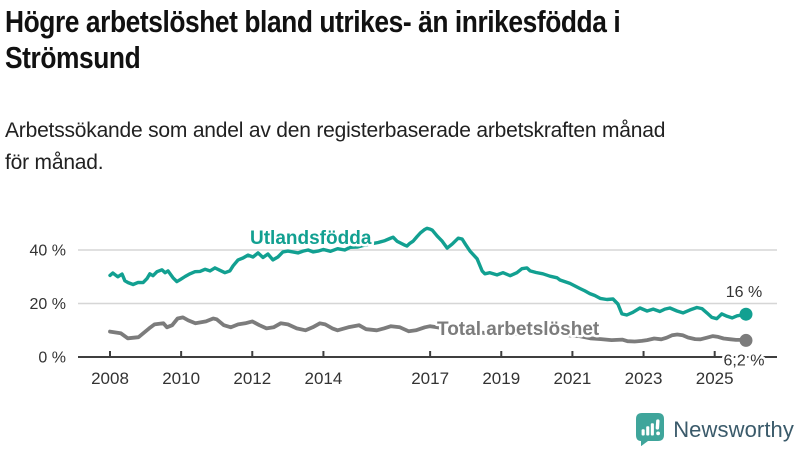  I want to click on y-tick-label: 0 %, so click(52, 358).